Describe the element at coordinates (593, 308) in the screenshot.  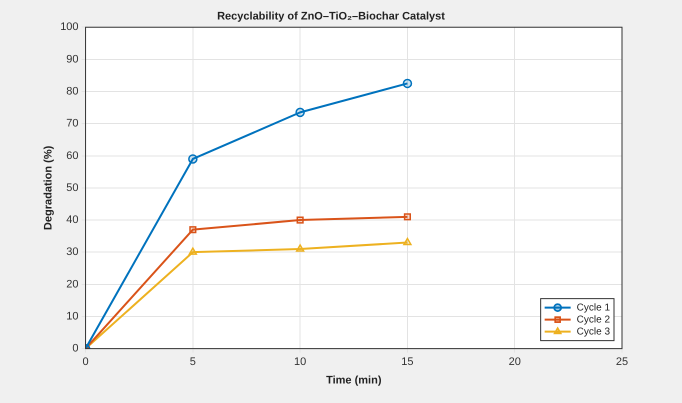
I see `legend-label: Cycle 1` at that location.